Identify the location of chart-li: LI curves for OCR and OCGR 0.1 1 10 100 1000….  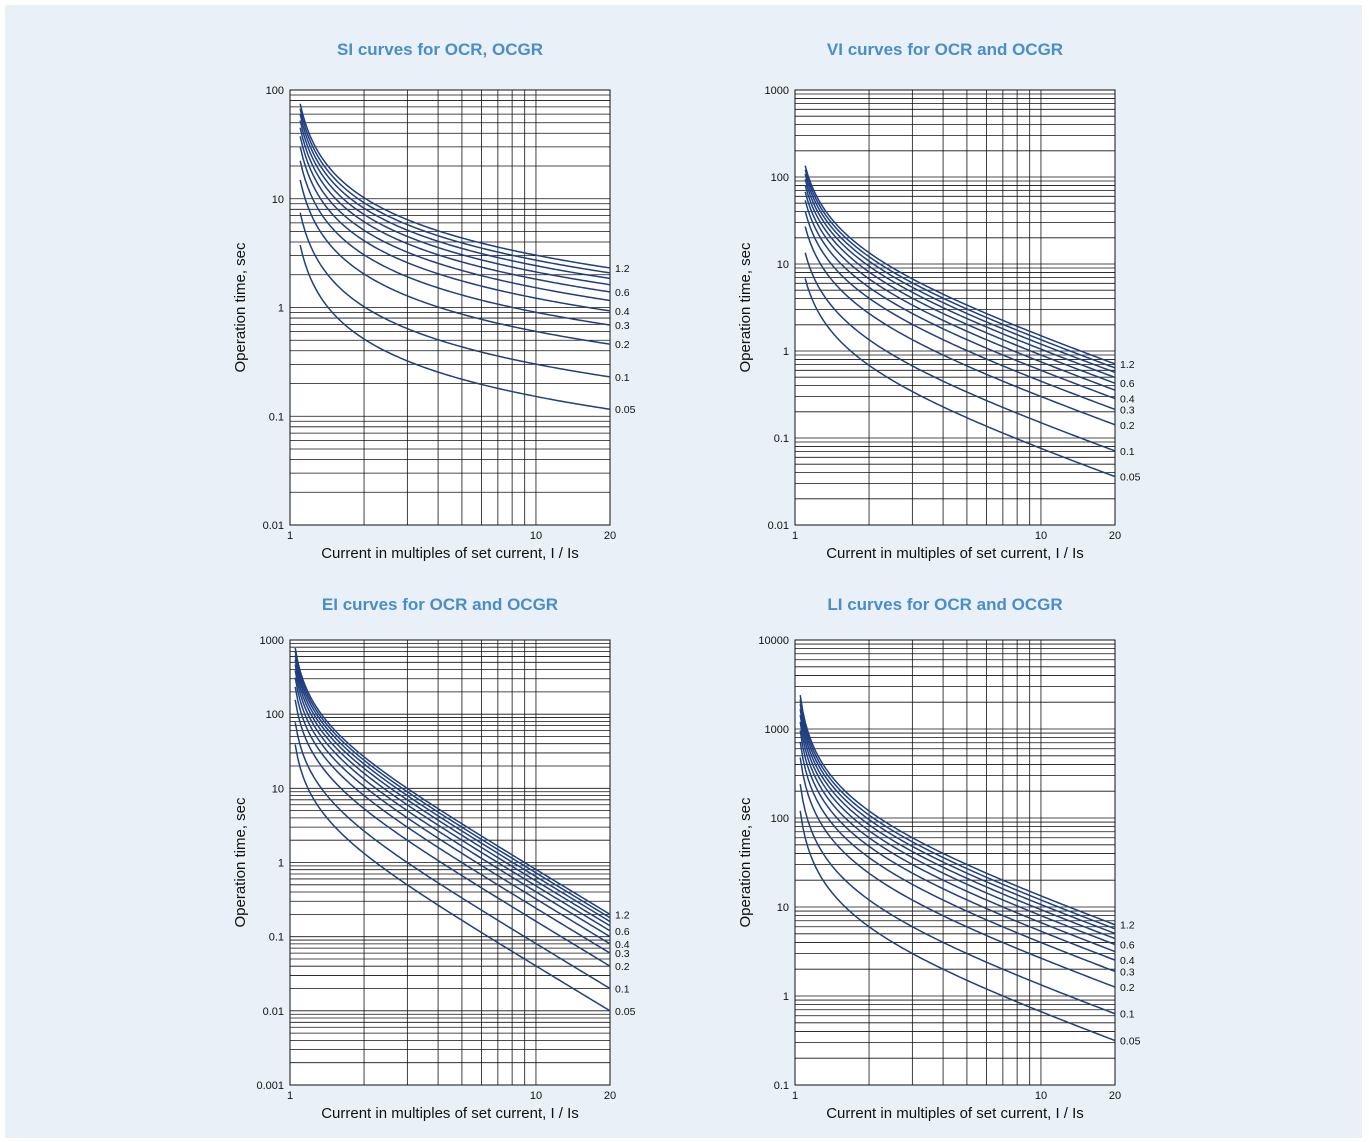
(945, 860).